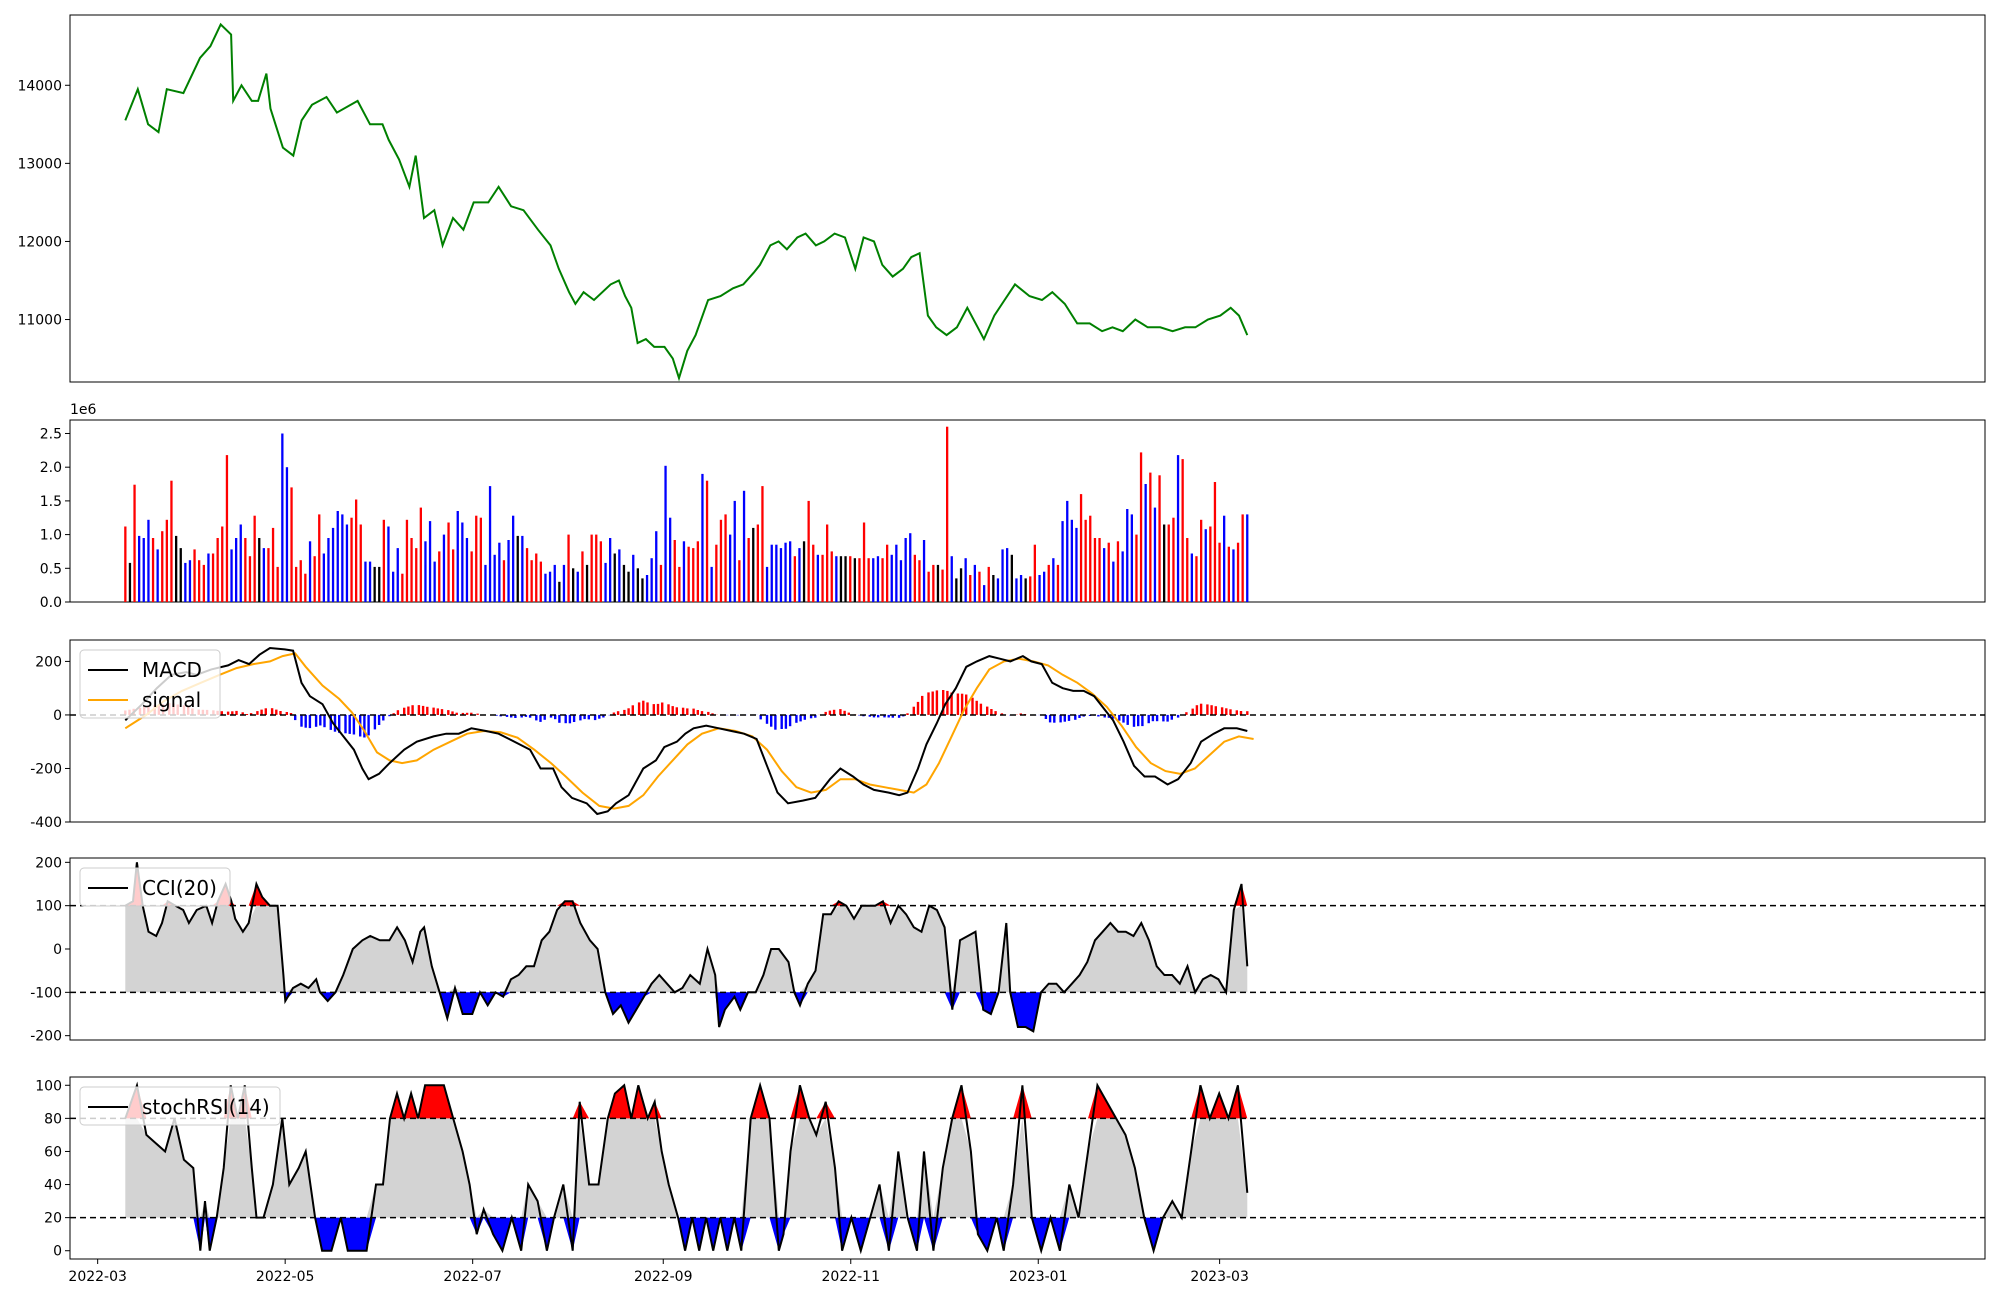 Image resolution: width=2000 pixels, height=1300 pixels. I want to click on macd-frame, so click(1027, 731).